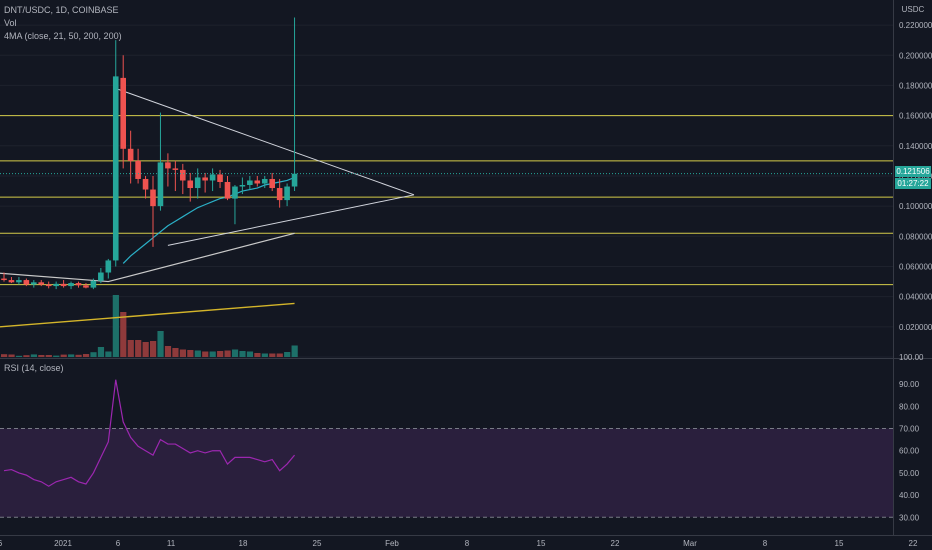  Describe the element at coordinates (915, 55) in the screenshot. I see `price-tick-label: 0.200000` at that location.